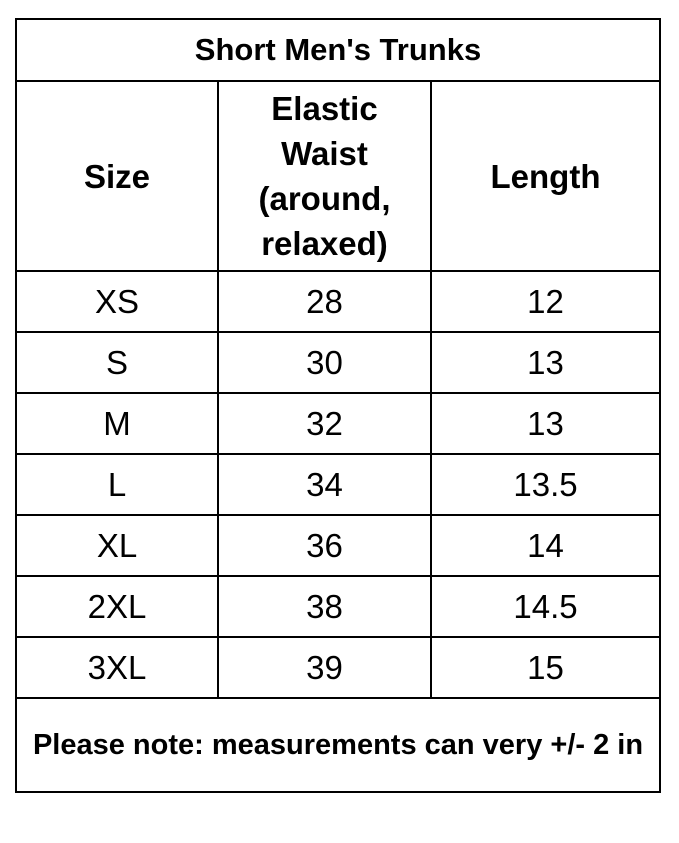  What do you see at coordinates (117, 667) in the screenshot?
I see `cell-size: 3XL` at bounding box center [117, 667].